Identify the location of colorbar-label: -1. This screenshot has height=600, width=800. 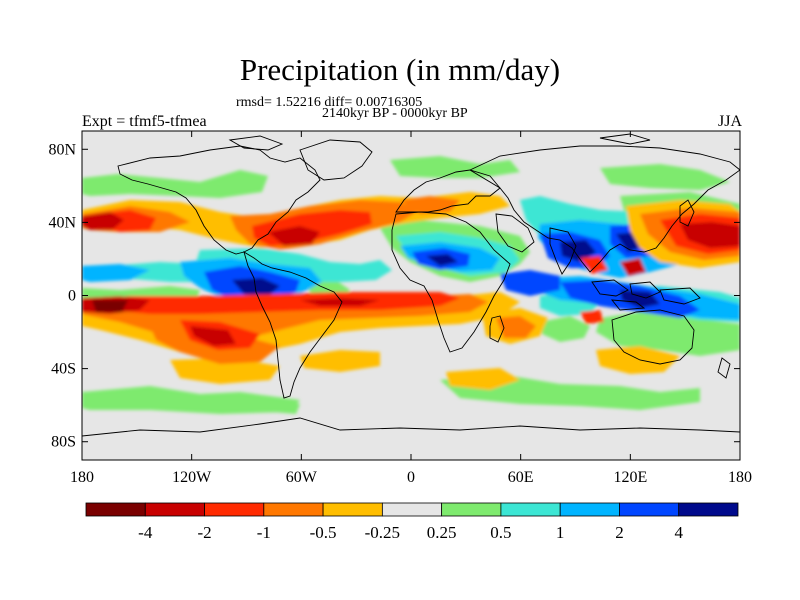
(264, 532).